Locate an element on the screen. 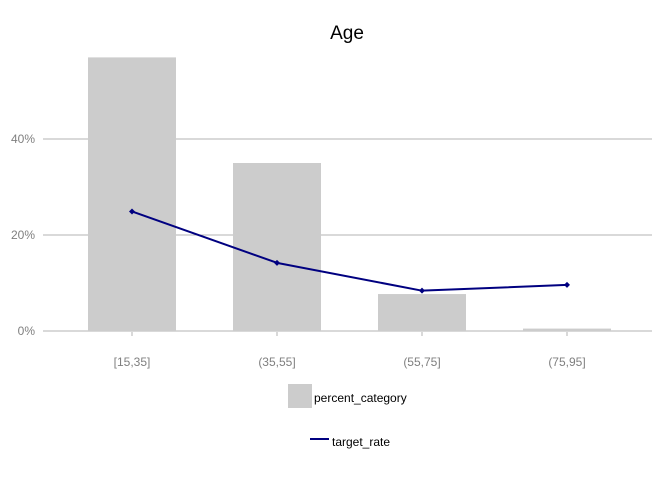 The image size is (672, 480). y-tick-label-40: 40% is located at coordinates (23, 139).